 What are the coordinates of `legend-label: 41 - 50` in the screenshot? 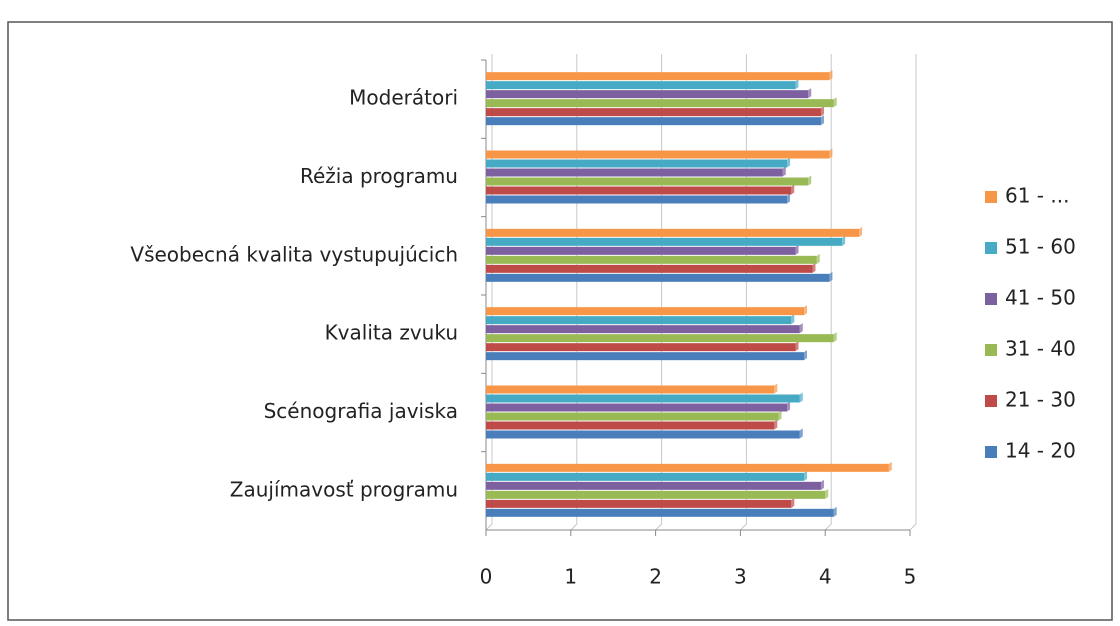 It's located at (1040, 298).